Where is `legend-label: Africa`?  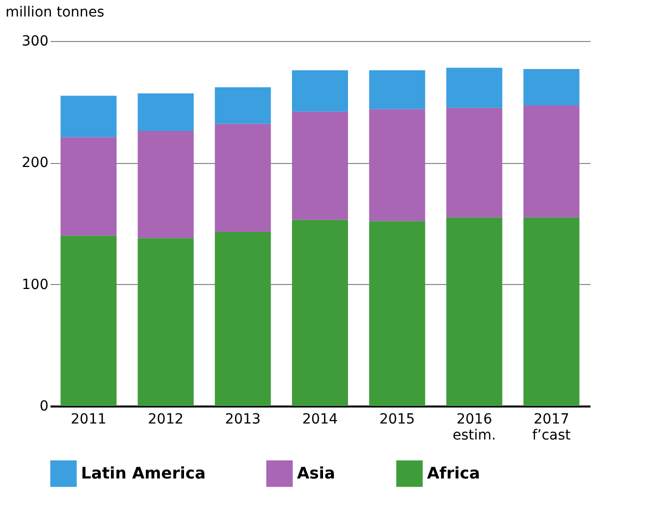
legend-label: Africa is located at coordinates (453, 473).